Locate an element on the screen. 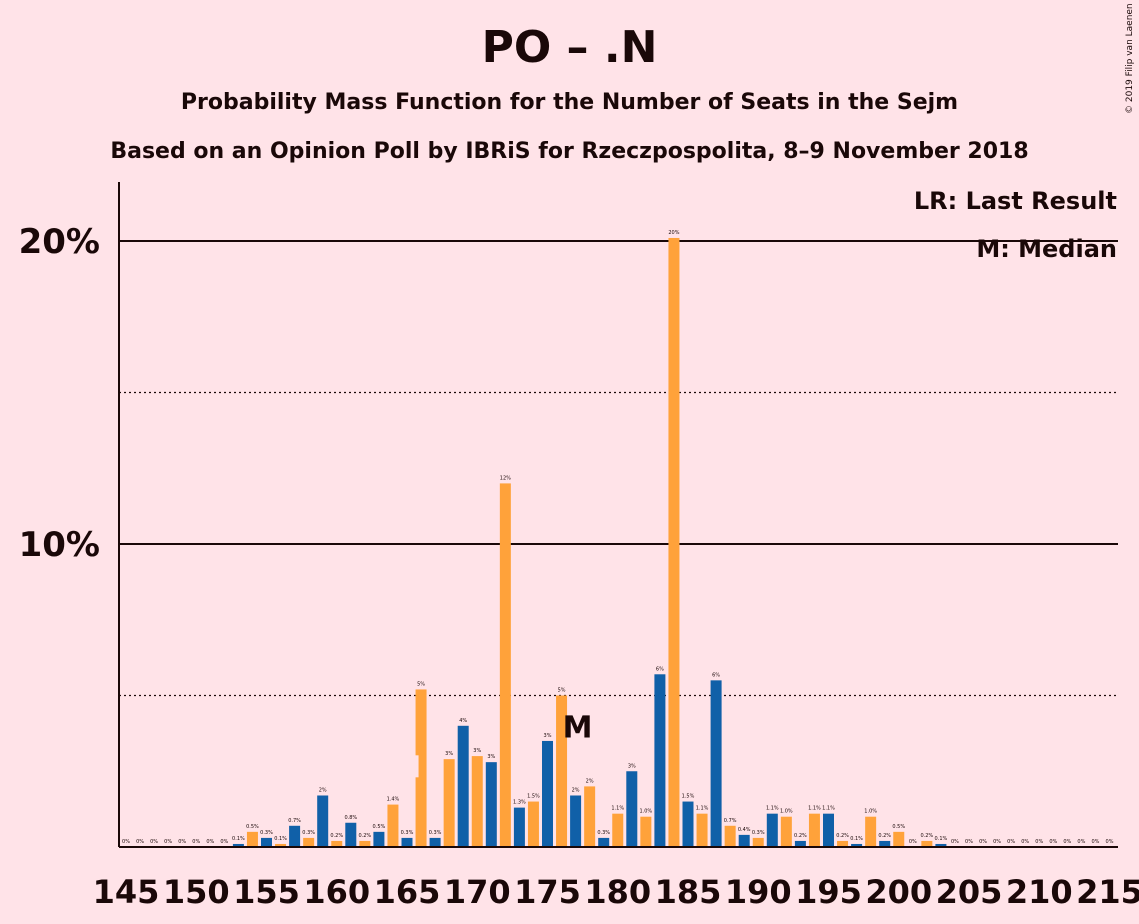  median-marker: M is located at coordinates (578, 728).